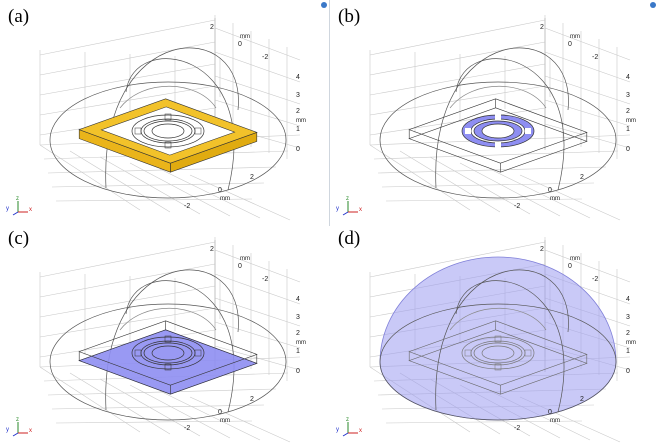 The width and height of the screenshot is (657, 443). I want to click on panel-label: (c), so click(19, 238).